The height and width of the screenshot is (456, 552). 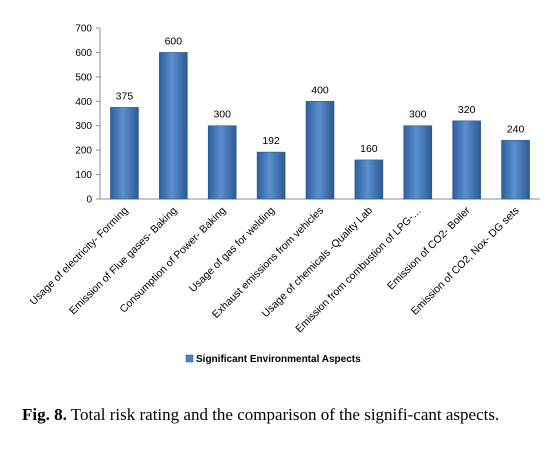 What do you see at coordinates (83, 29) in the screenshot?
I see `y-tick-label: 700` at bounding box center [83, 29].